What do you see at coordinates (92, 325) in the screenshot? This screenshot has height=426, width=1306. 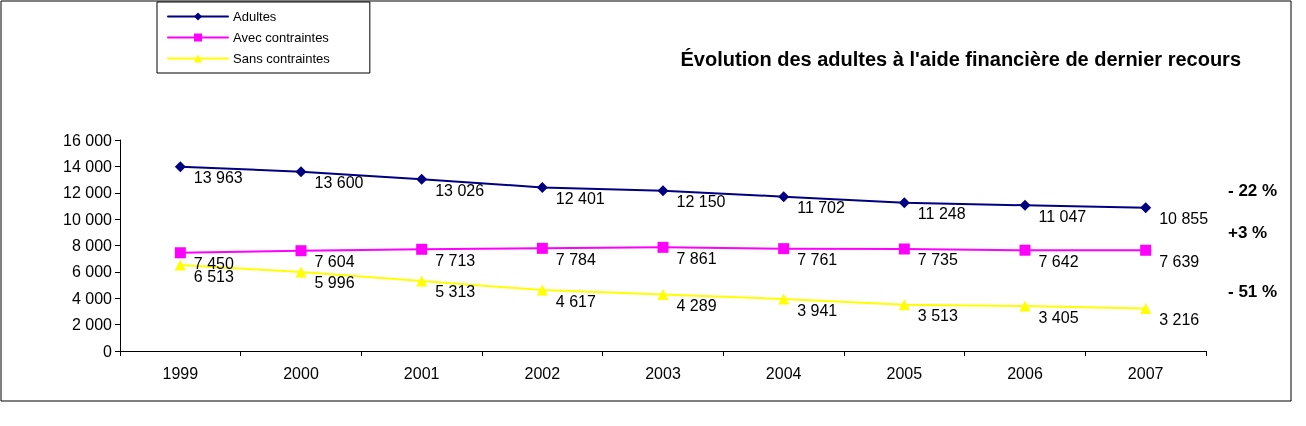 I see `y-tick-label: 2 000` at bounding box center [92, 325].